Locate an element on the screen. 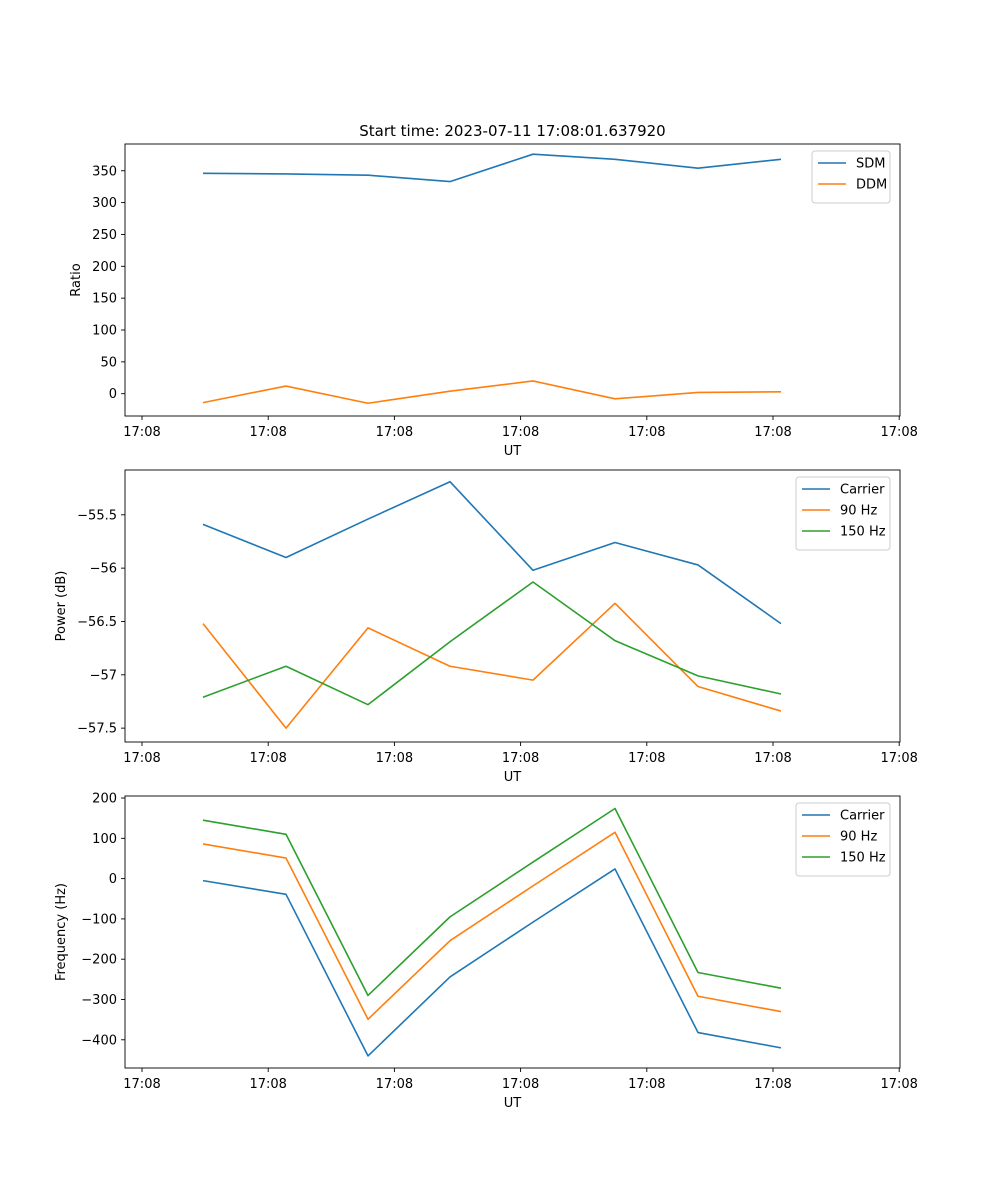 The width and height of the screenshot is (1000, 1200). y-axis-label: Power (dB) is located at coordinates (61, 606).